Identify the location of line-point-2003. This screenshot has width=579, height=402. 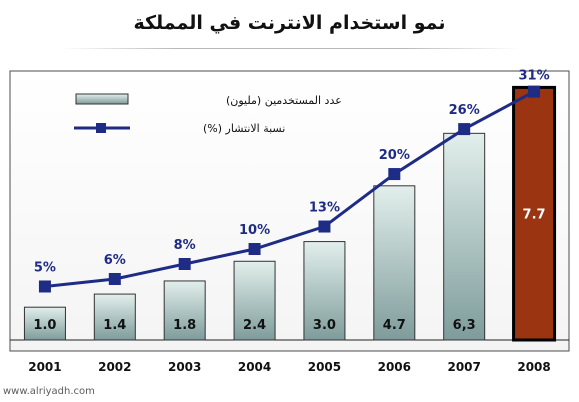
(184, 263).